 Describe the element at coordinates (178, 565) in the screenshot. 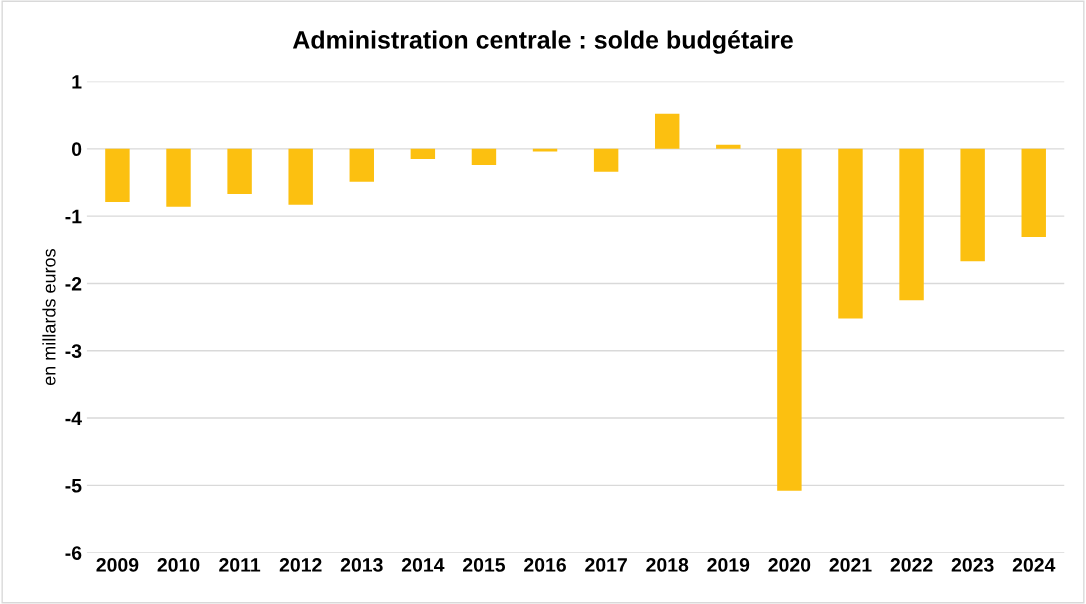

I see `x-tick-label: 2010` at that location.